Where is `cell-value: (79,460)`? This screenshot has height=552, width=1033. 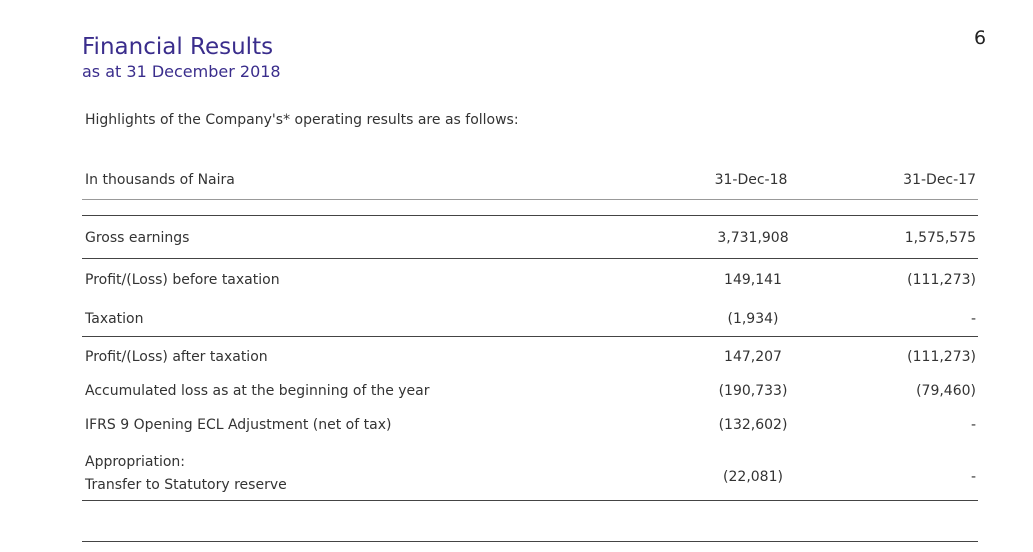
cell-value: (79,460) is located at coordinates (946, 391).